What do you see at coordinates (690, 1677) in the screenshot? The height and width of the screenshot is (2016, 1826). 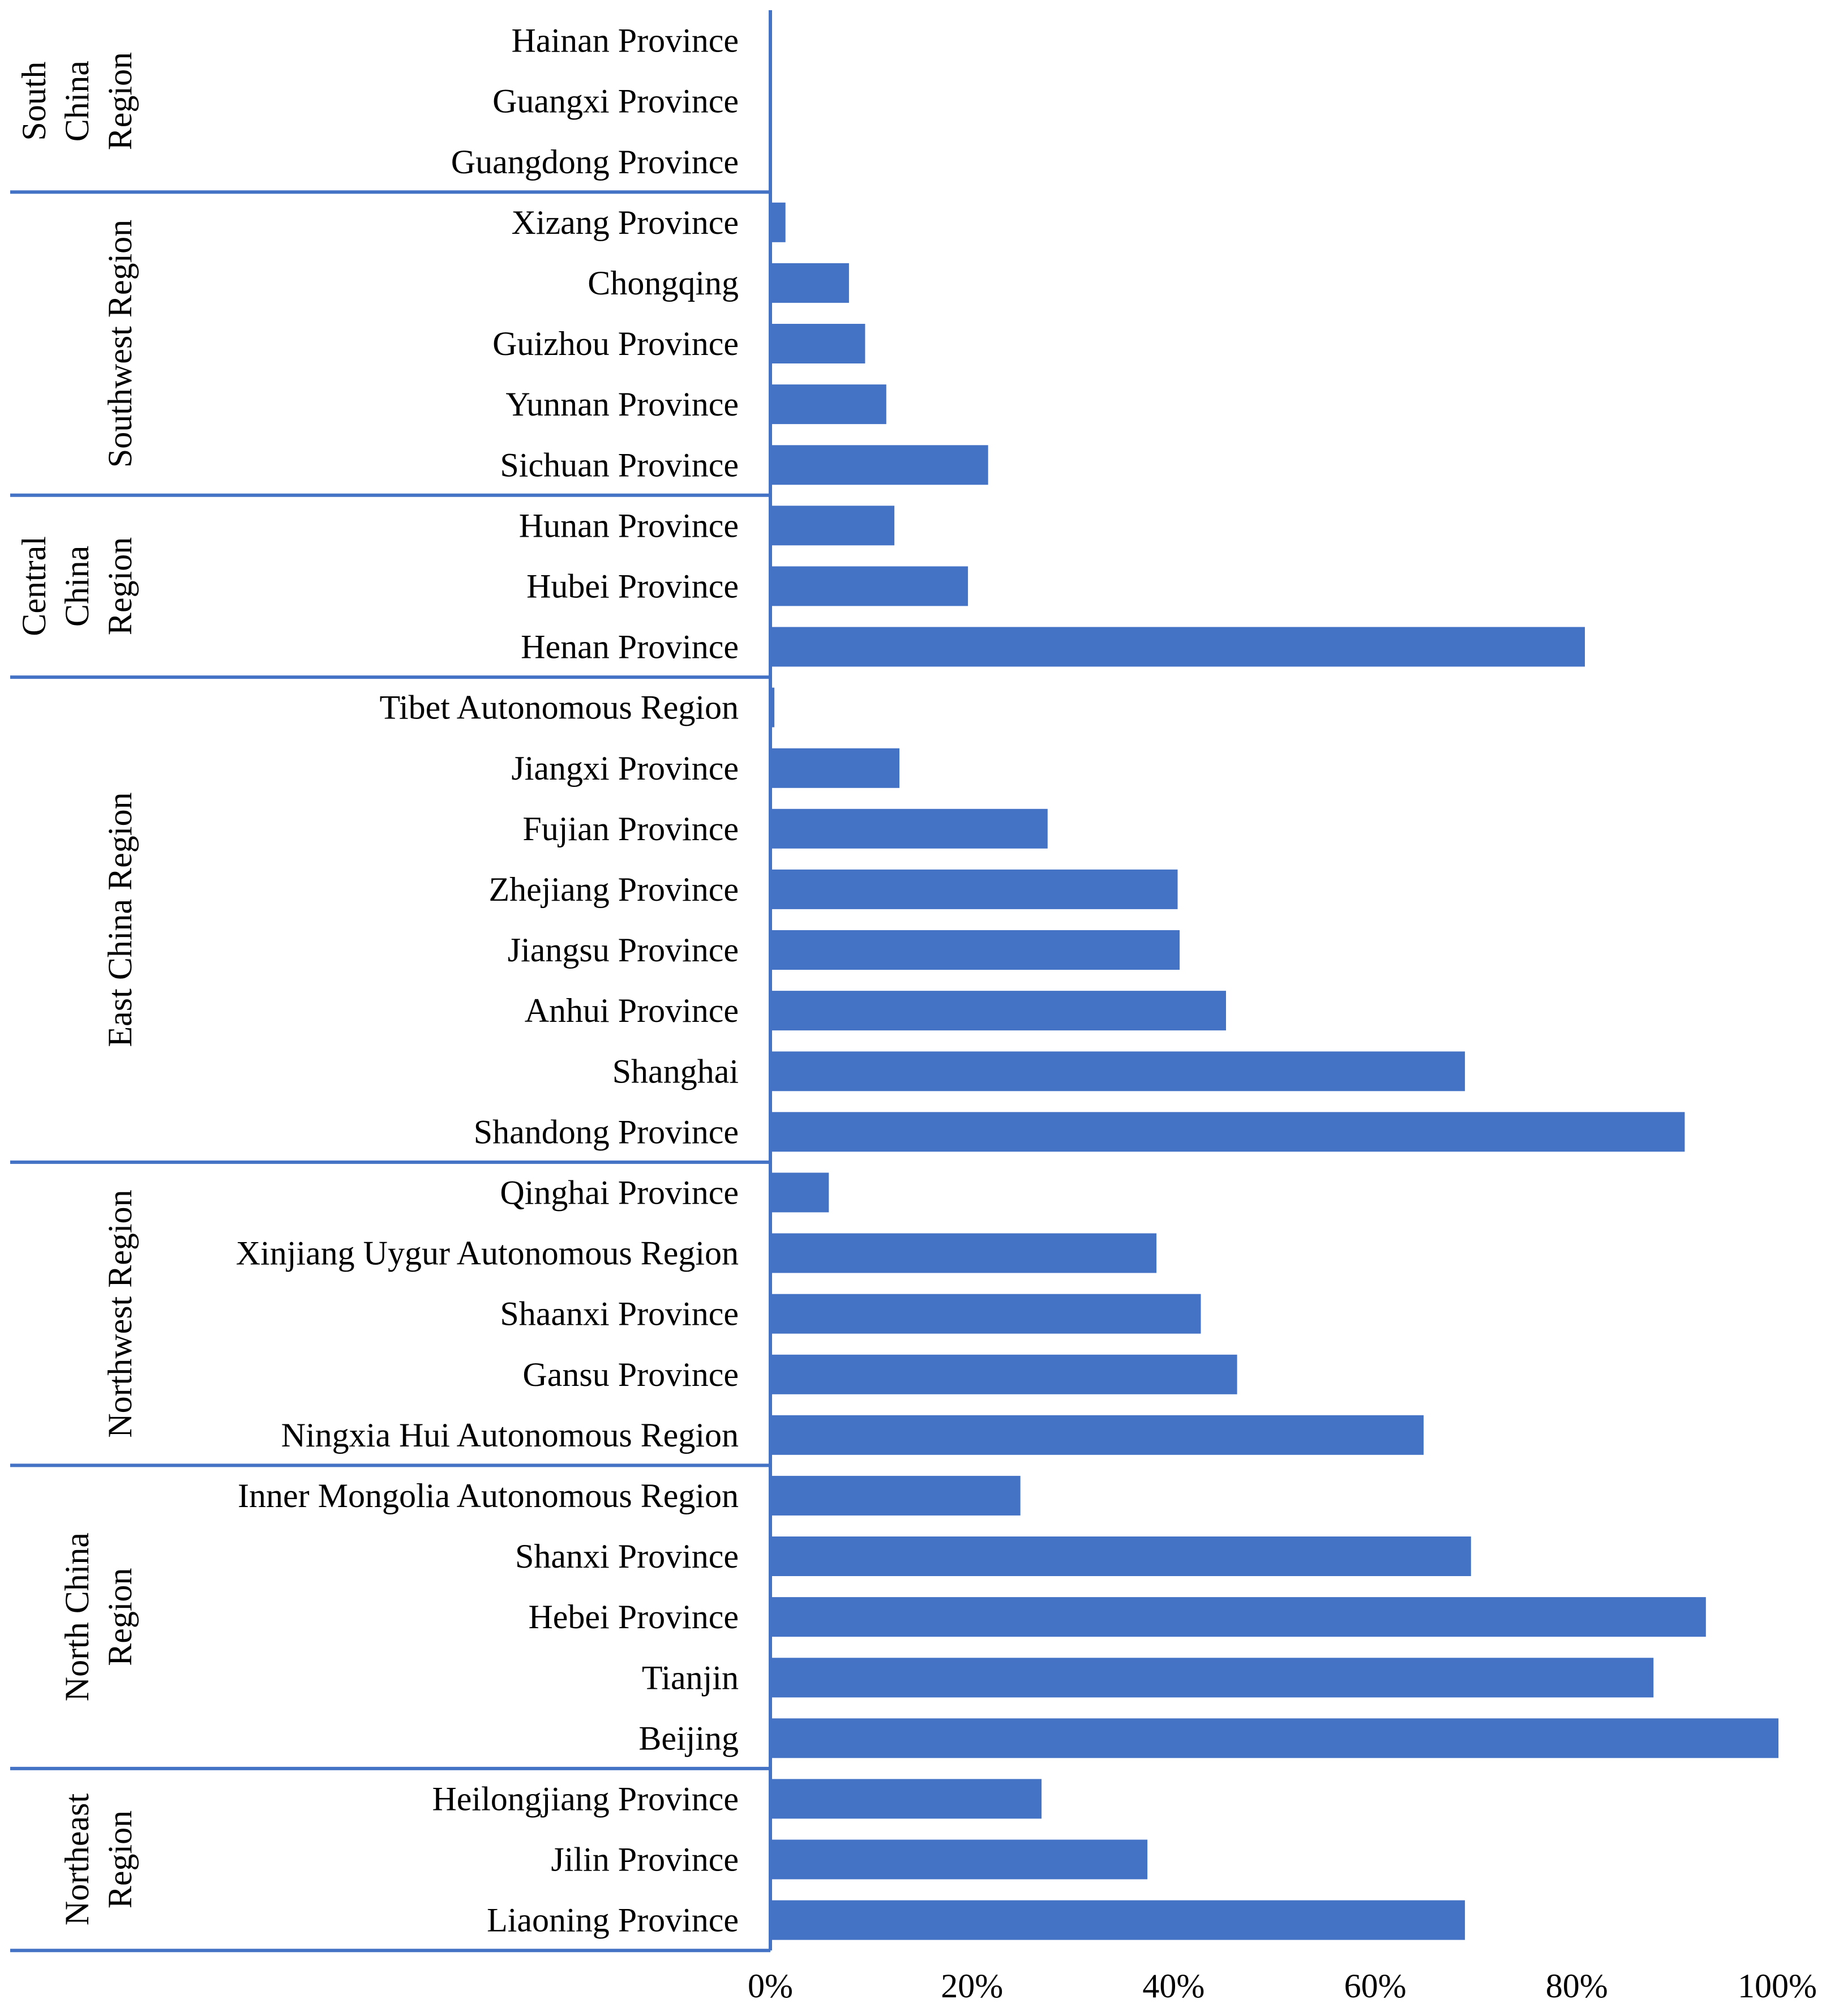 I see `category-label: Tianjin` at bounding box center [690, 1677].